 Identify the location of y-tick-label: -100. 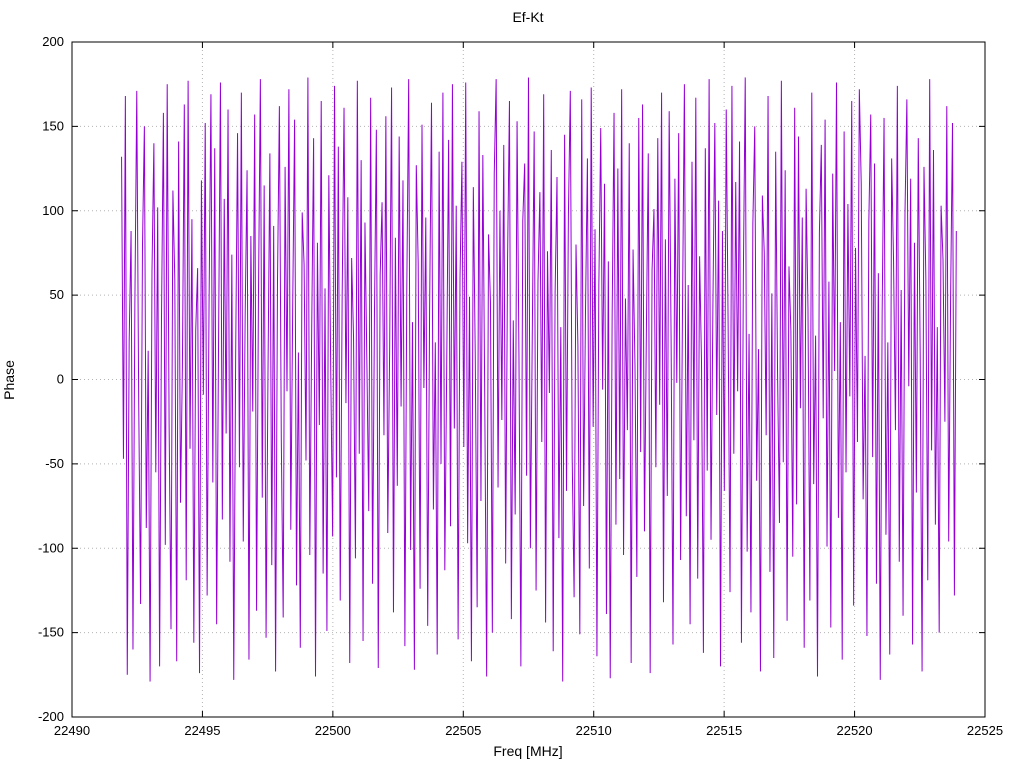
(51, 547).